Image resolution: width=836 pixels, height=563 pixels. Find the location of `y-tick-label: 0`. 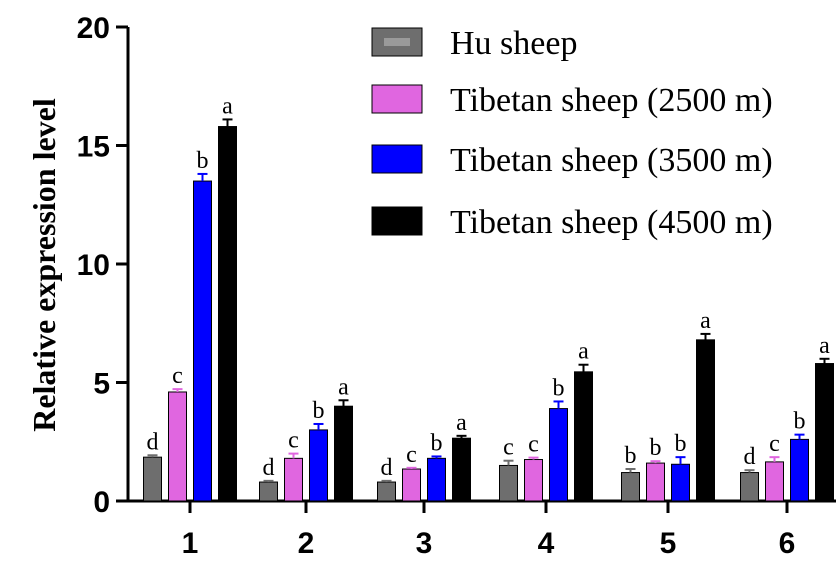

y-tick-label: 0 is located at coordinates (101, 502).